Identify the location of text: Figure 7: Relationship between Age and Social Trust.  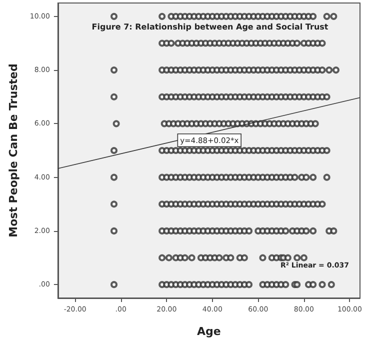
(210, 27).